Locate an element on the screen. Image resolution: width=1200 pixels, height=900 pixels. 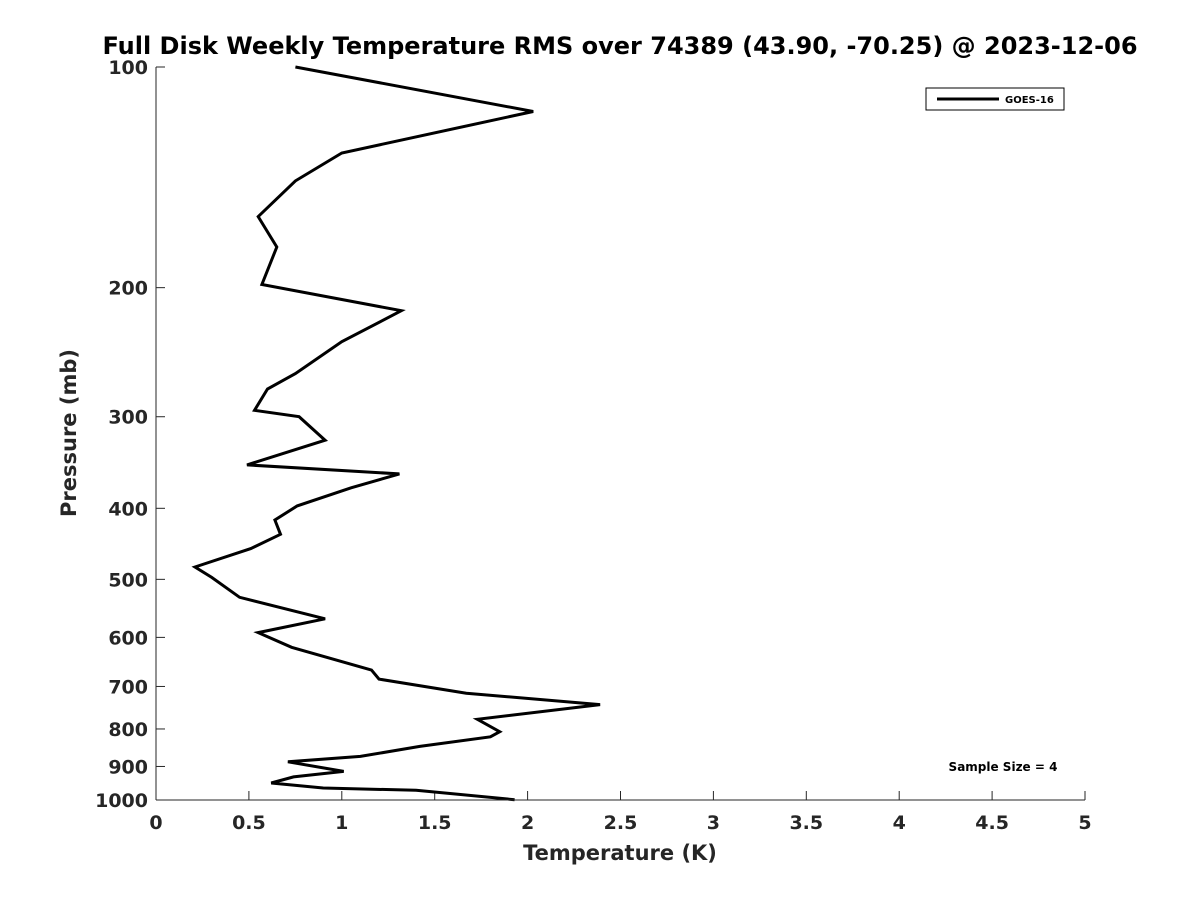
x-axis-label: Temperature (K) is located at coordinates (620, 853).